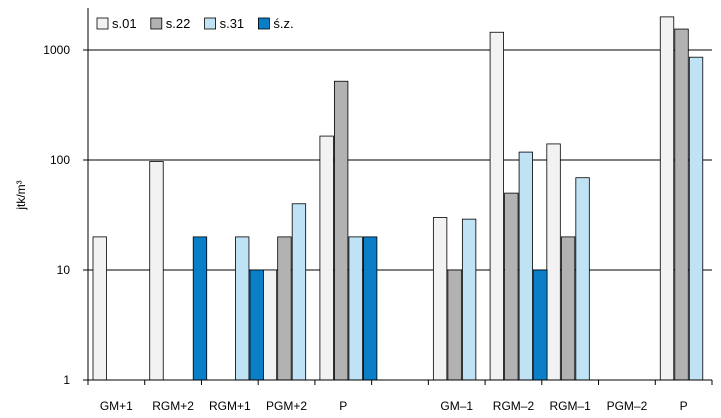  I want to click on y-tick-labels: 1 10 100 1000, so click(56, 215).